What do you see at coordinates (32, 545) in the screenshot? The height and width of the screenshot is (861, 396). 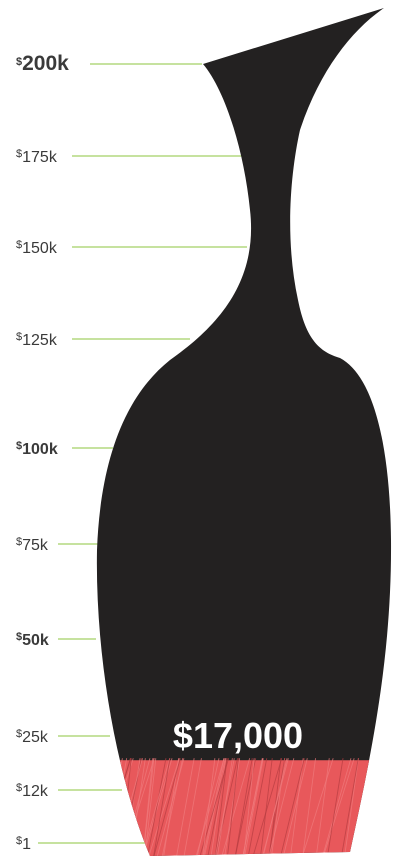 I see `tick-label-75k: $75k` at bounding box center [32, 545].